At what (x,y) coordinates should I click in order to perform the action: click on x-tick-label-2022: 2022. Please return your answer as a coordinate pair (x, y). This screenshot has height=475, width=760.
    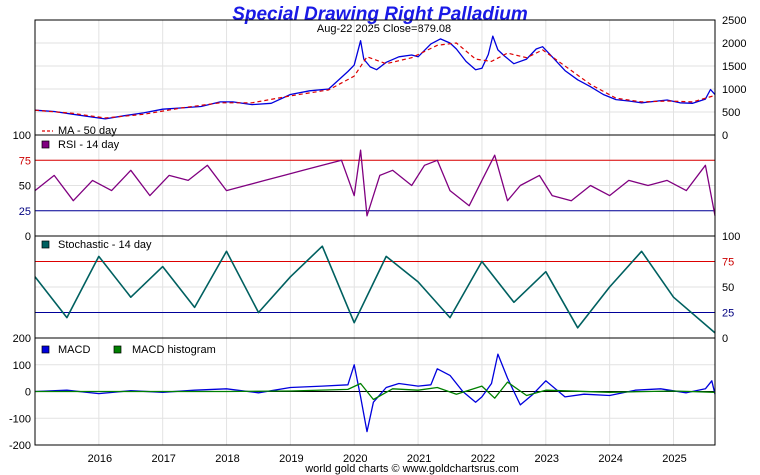
    Looking at the image, I should click on (483, 459).